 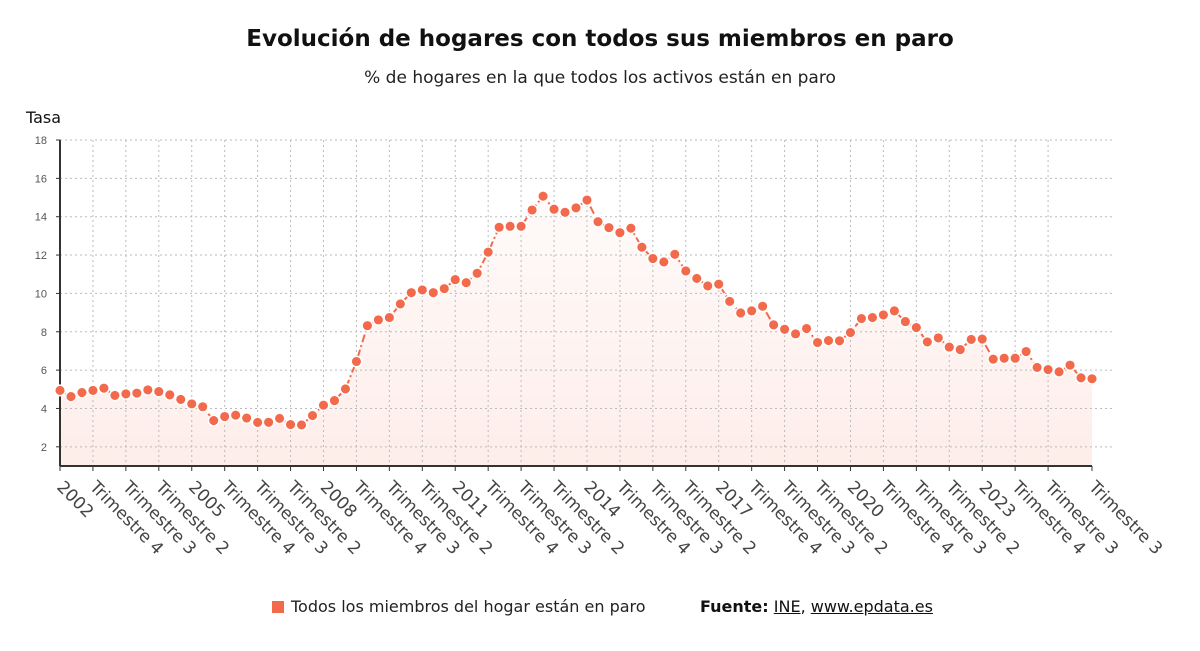 What do you see at coordinates (41, 179) in the screenshot?
I see `y-tick-label: 16` at bounding box center [41, 179].